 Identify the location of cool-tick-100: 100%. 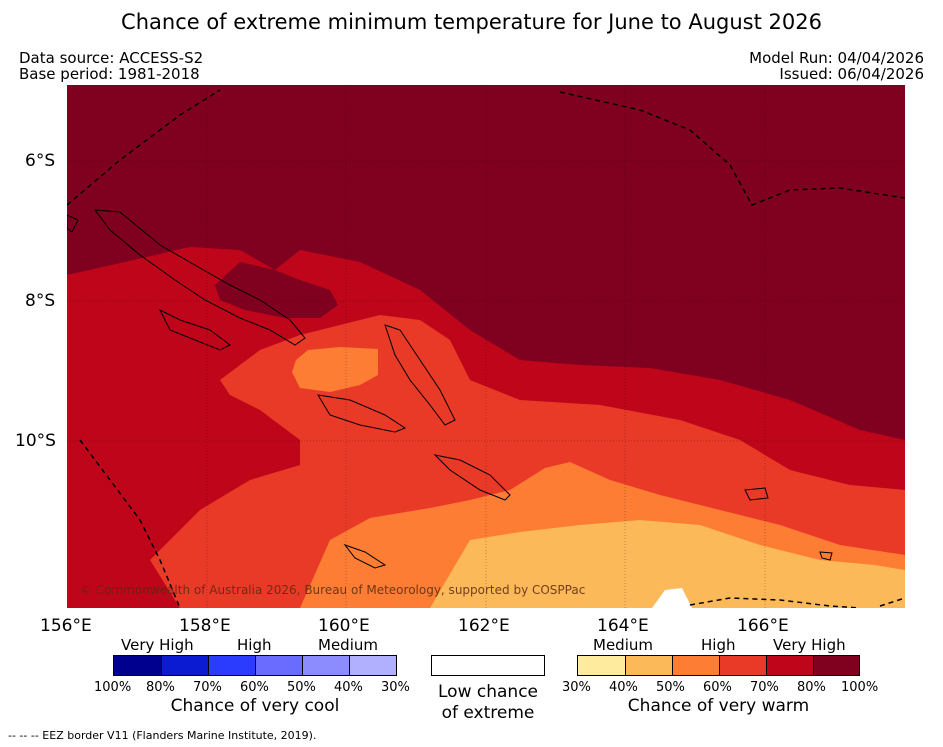
(113, 687).